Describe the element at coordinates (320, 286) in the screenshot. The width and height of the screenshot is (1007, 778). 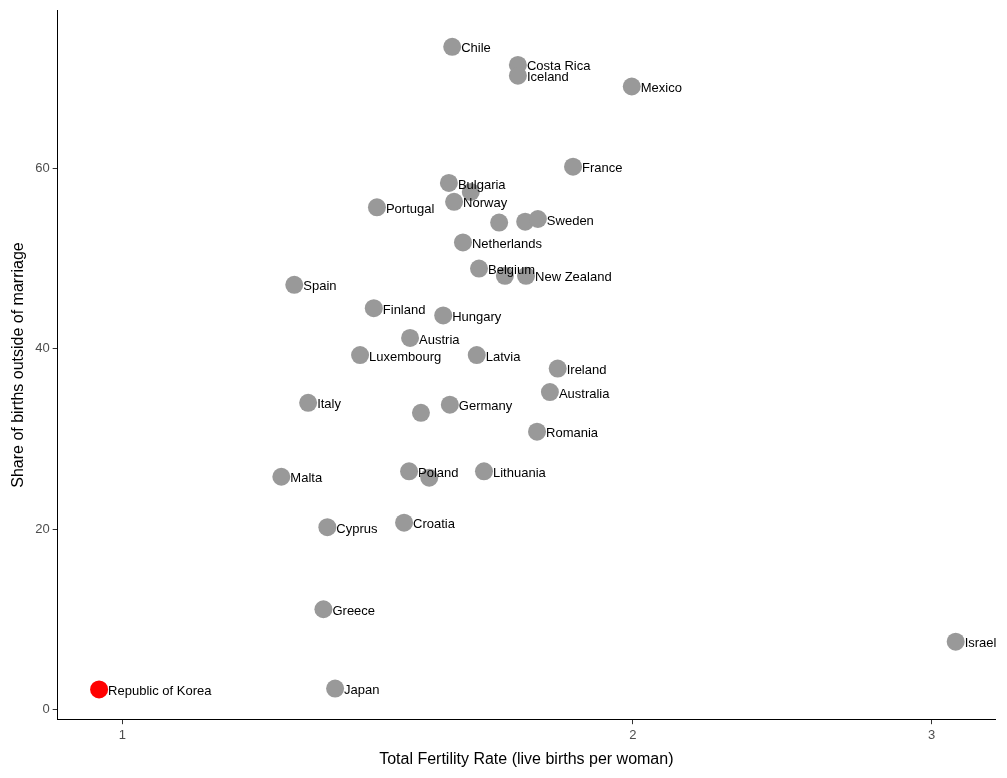
I see `annotation: Spain` at that location.